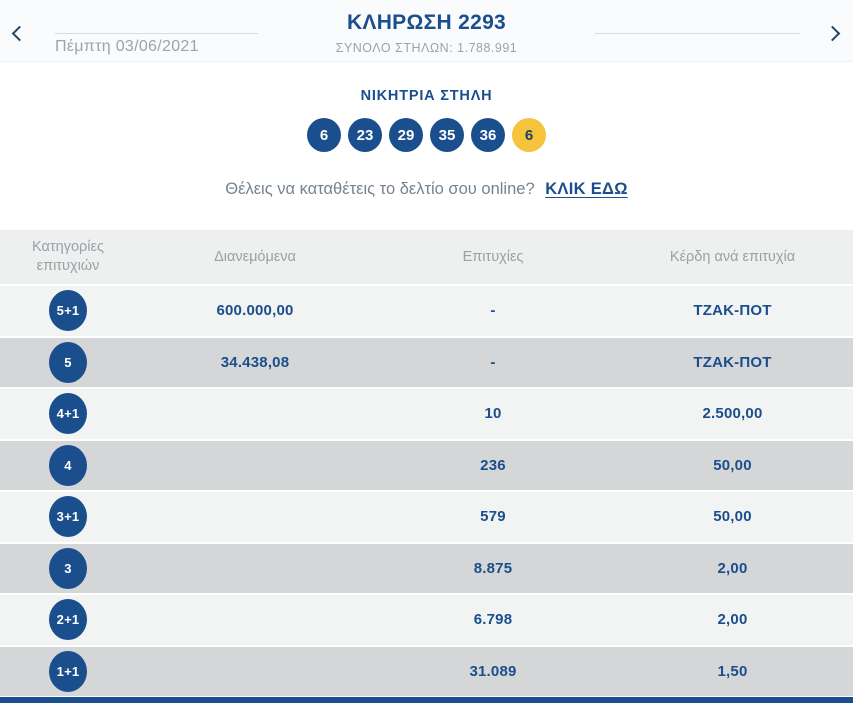  I want to click on prize-row-5plus1: 5+1 600.000,00 - ΤΖΑΚ-ΠΟΤ, so click(426, 310).